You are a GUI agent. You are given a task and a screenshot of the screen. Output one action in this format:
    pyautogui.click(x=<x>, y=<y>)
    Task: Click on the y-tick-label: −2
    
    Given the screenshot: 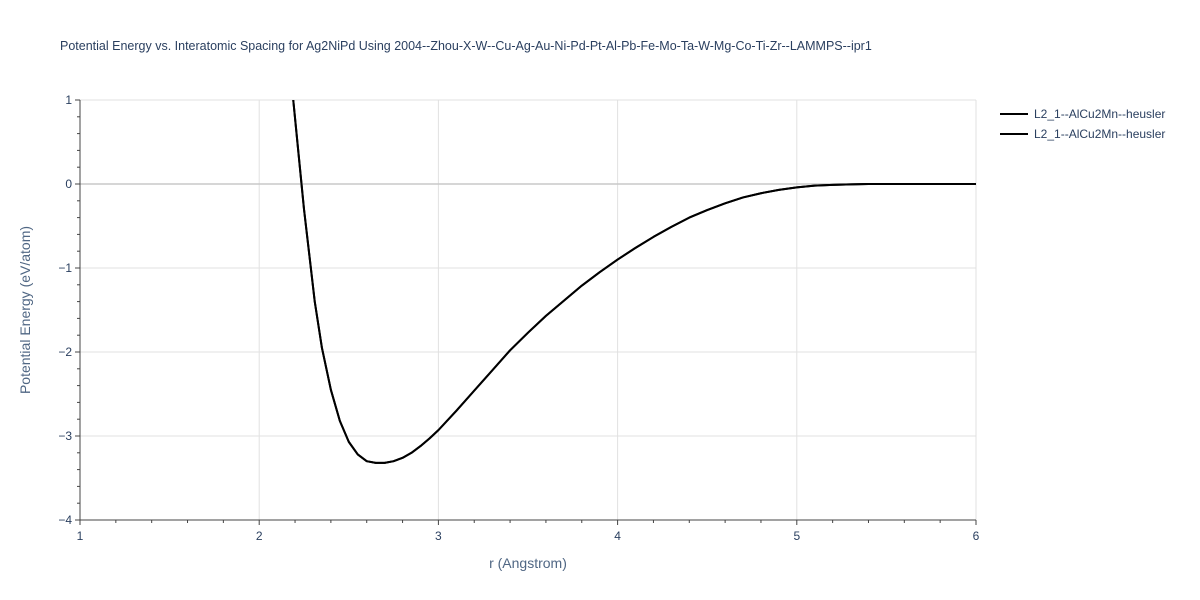 What is the action you would take?
    pyautogui.click(x=65, y=352)
    